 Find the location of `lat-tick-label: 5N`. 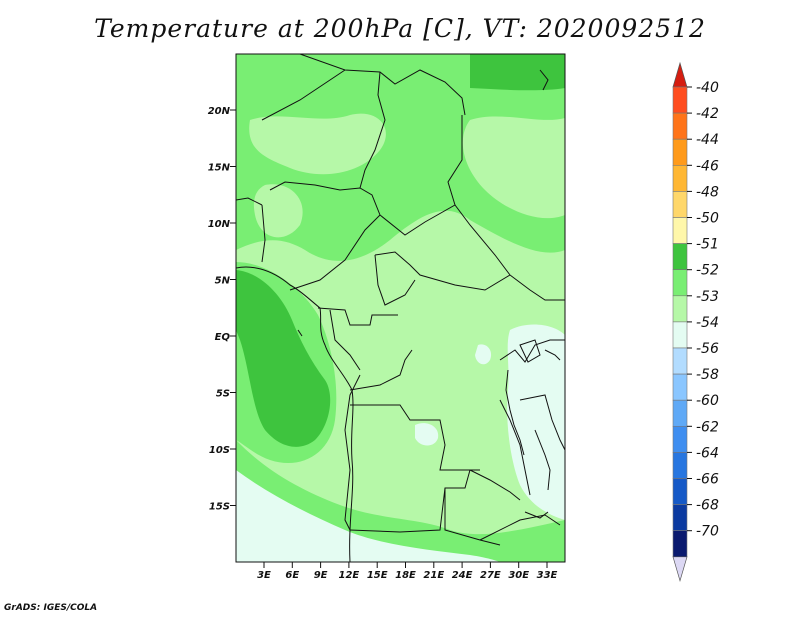

lat-tick-label: 5N is located at coordinates (223, 281).